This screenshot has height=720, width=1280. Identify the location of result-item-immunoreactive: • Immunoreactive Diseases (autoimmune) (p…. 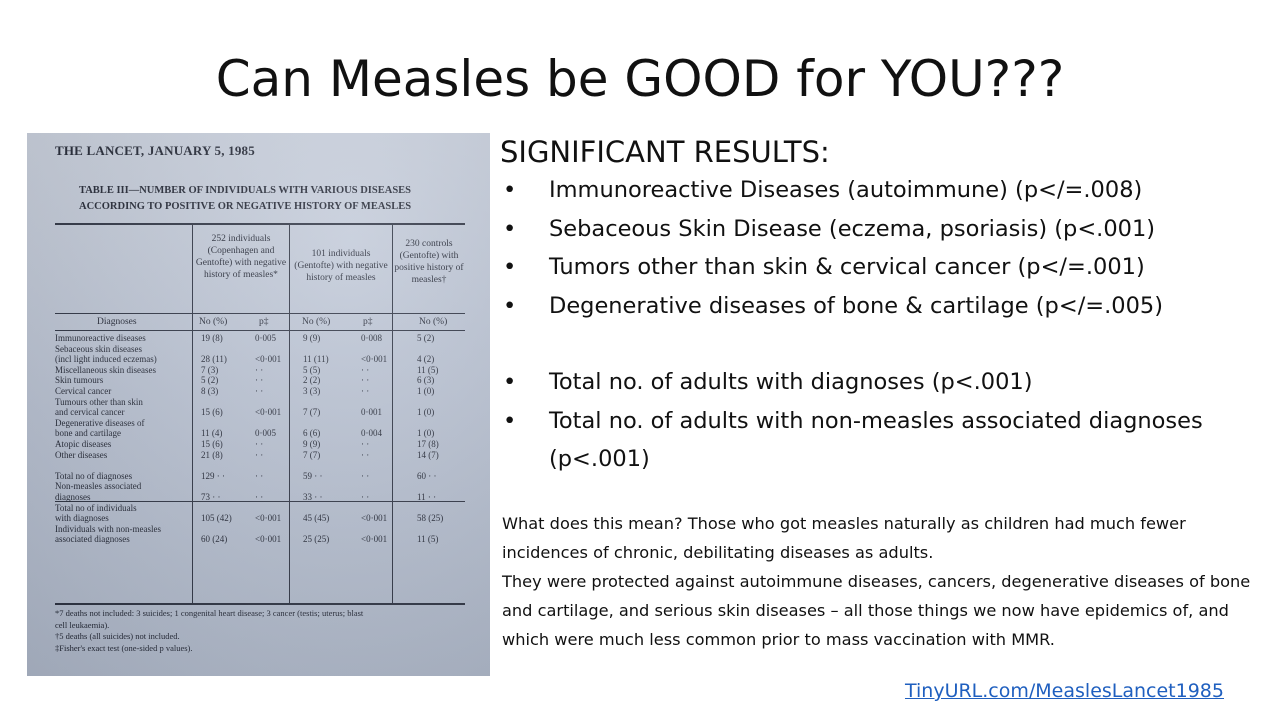
(885, 190).